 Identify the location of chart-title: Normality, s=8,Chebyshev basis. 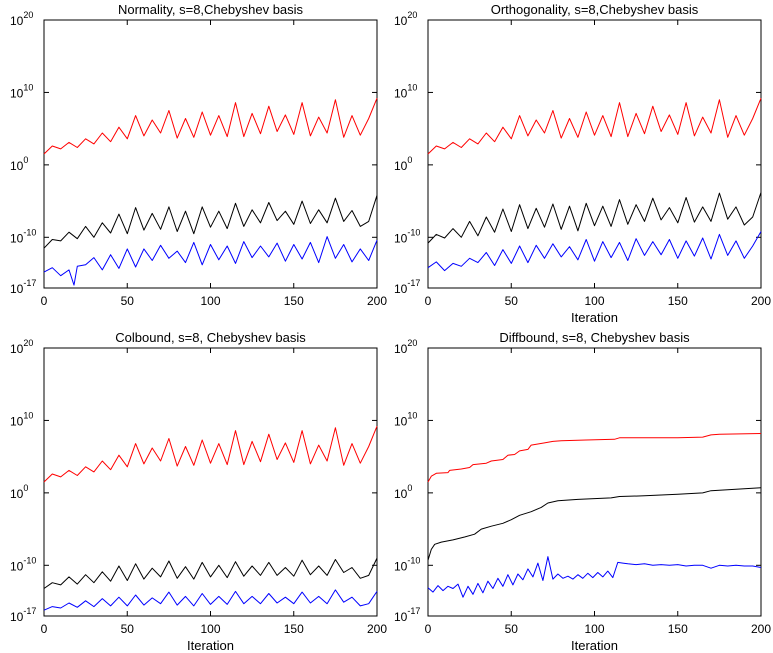
(211, 9).